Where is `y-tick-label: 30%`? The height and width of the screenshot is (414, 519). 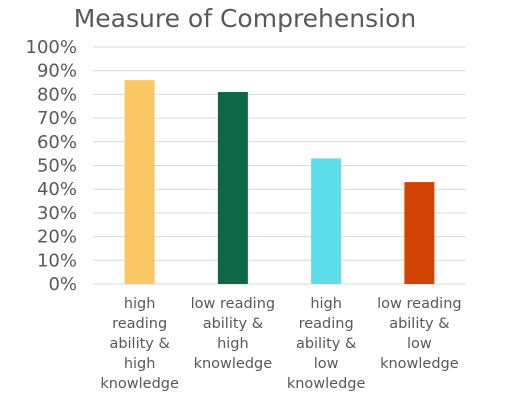
y-tick-label: 30% is located at coordinates (57, 213).